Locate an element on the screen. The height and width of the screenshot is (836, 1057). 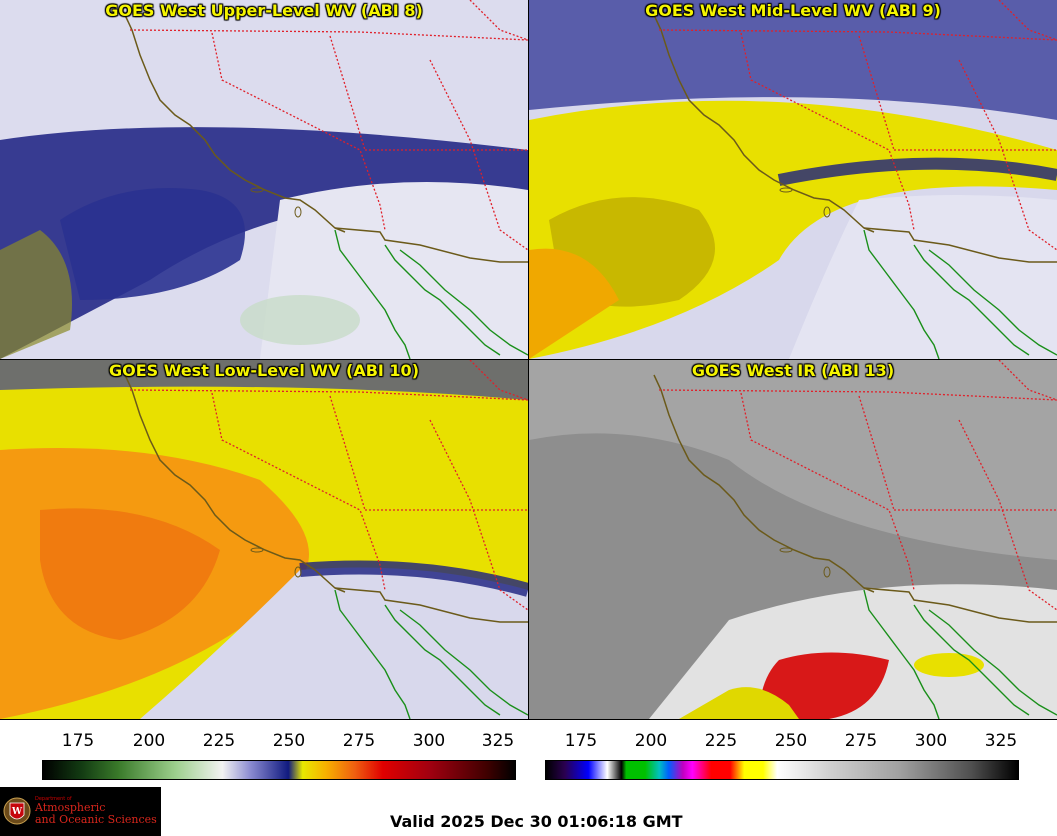
svg-text: W is located at coordinates (17, 812).